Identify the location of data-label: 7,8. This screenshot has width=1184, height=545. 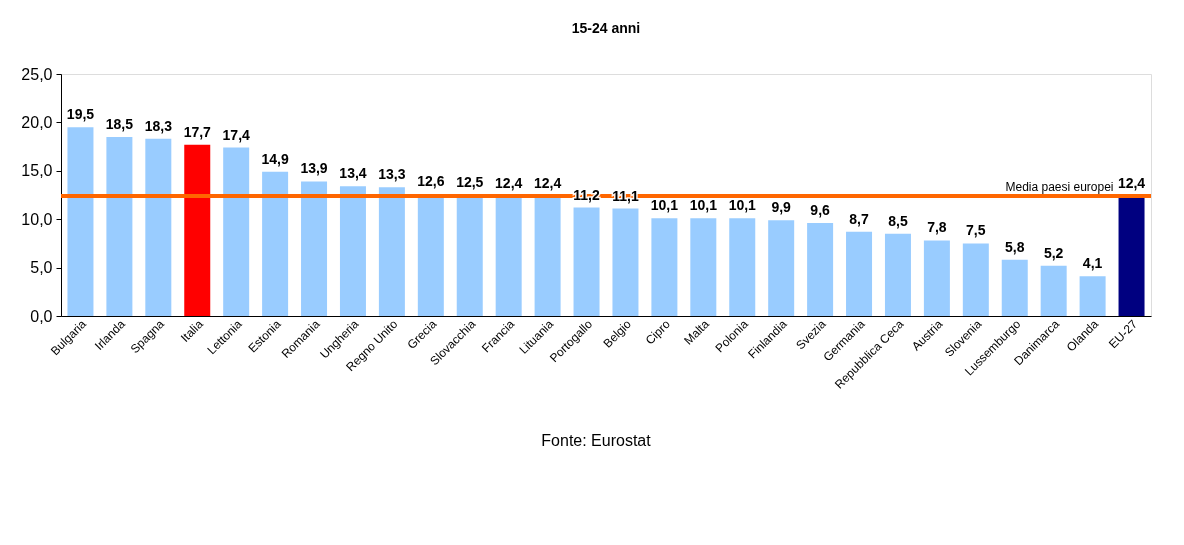
(937, 227).